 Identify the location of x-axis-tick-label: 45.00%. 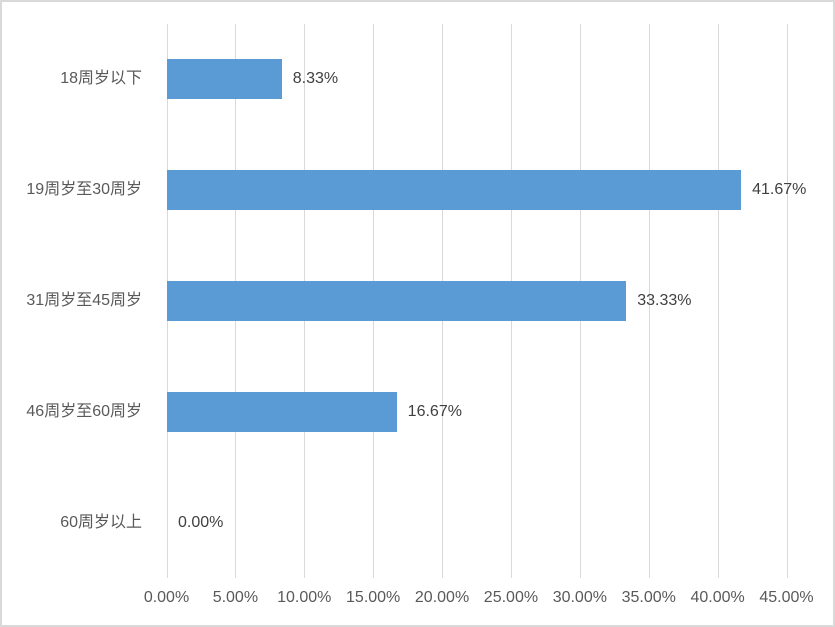
(786, 597).